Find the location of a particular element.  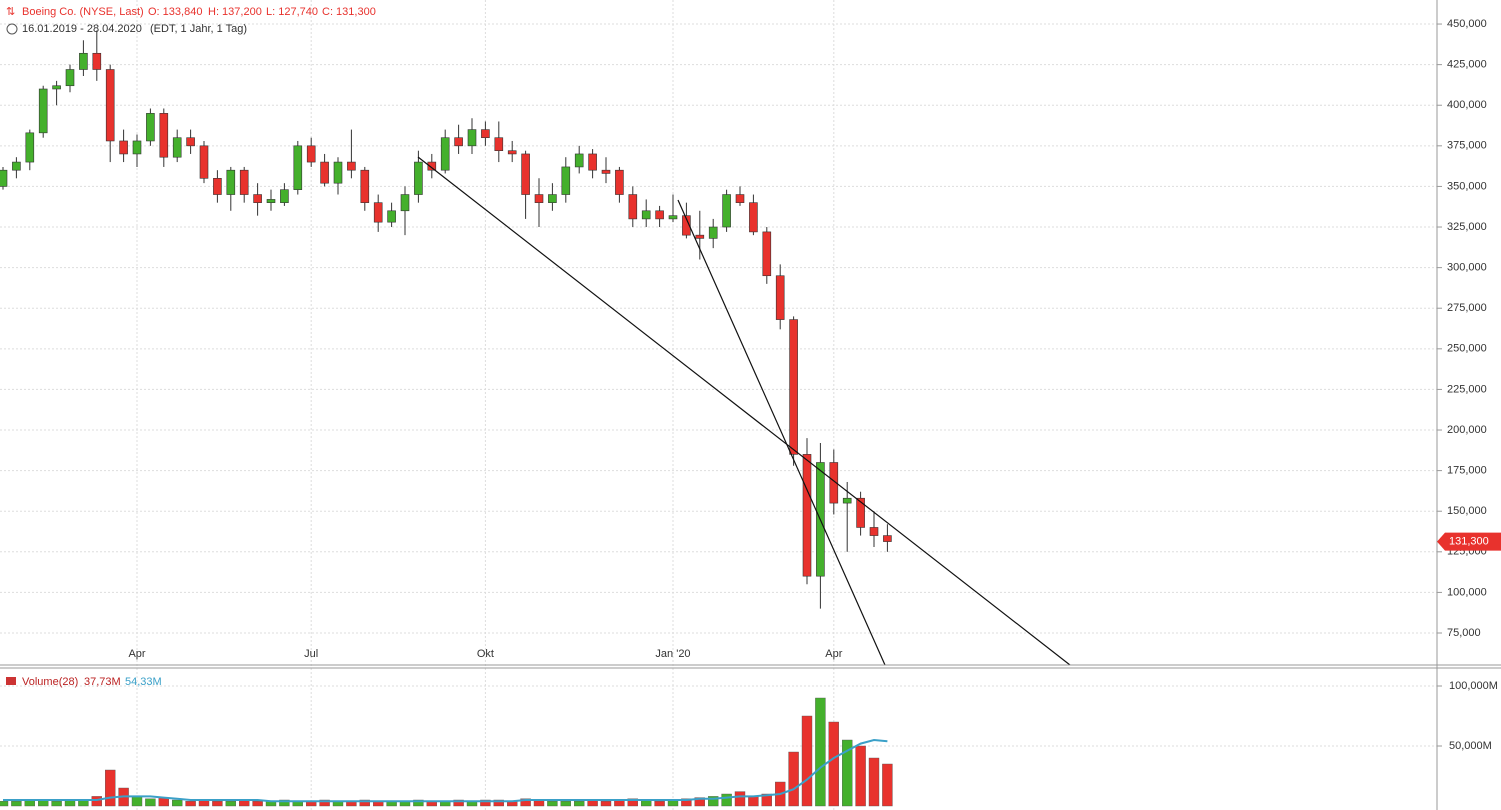

y-tick-label: 300,000 is located at coordinates (1467, 268).